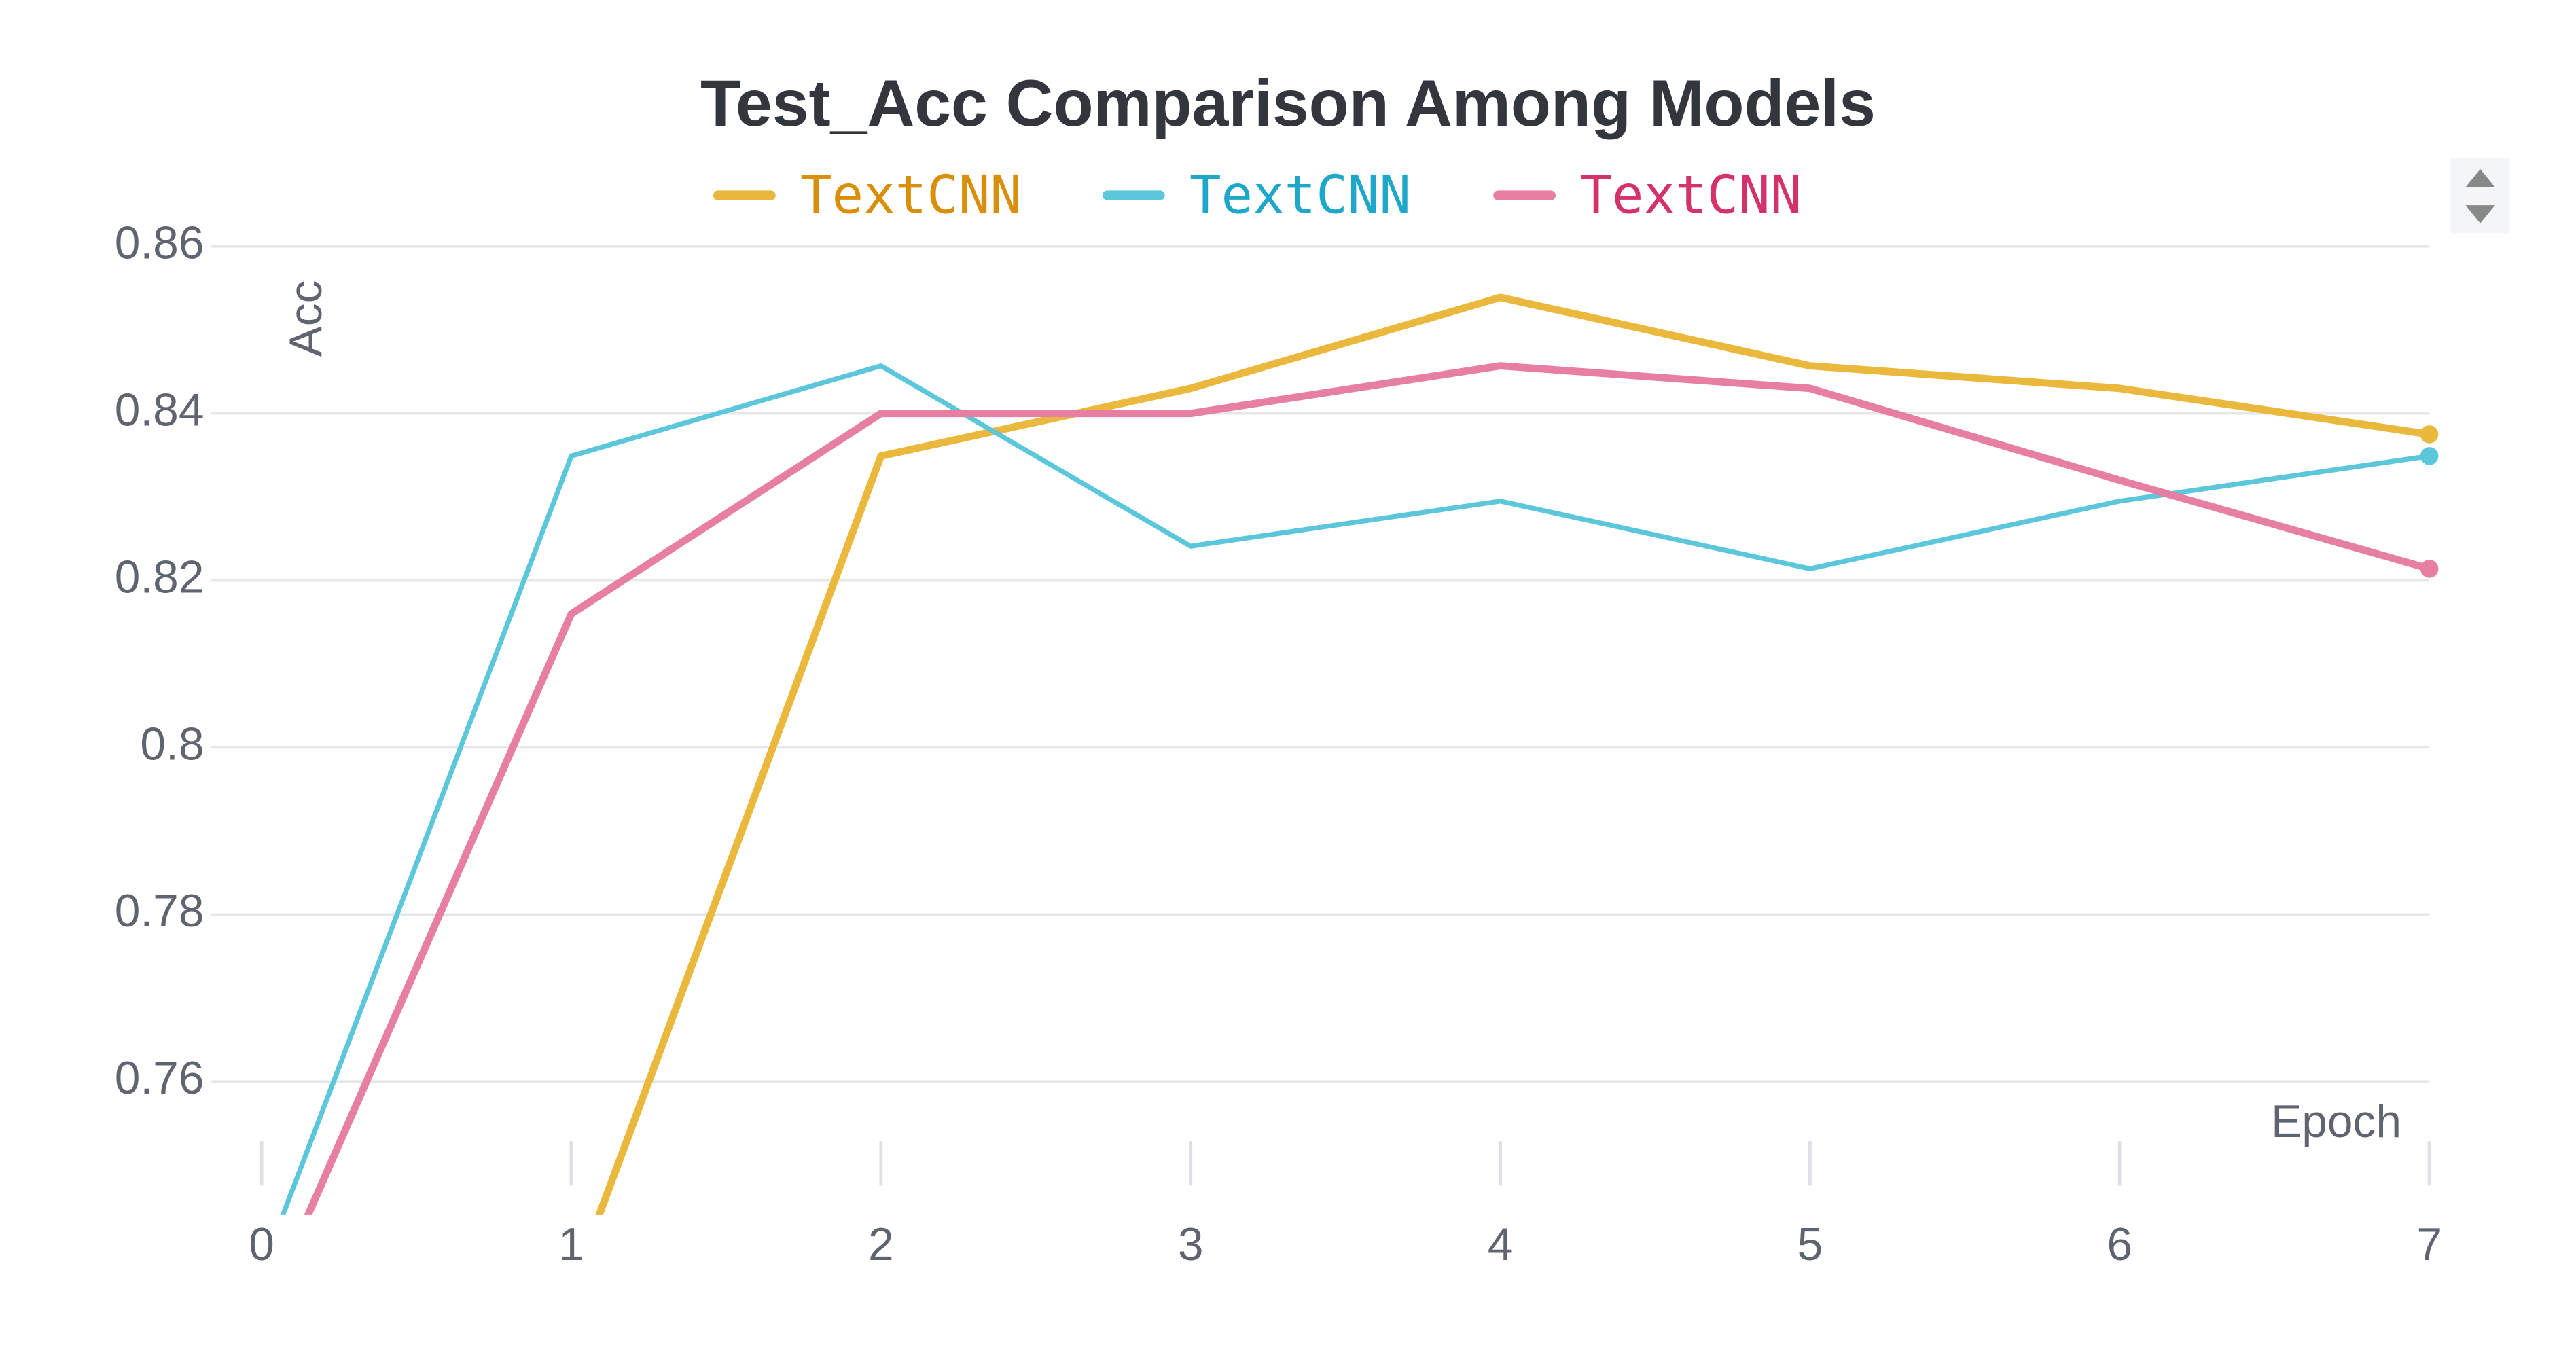 This screenshot has width=2576, height=1353. I want to click on x-tick-label: 2, so click(881, 1244).